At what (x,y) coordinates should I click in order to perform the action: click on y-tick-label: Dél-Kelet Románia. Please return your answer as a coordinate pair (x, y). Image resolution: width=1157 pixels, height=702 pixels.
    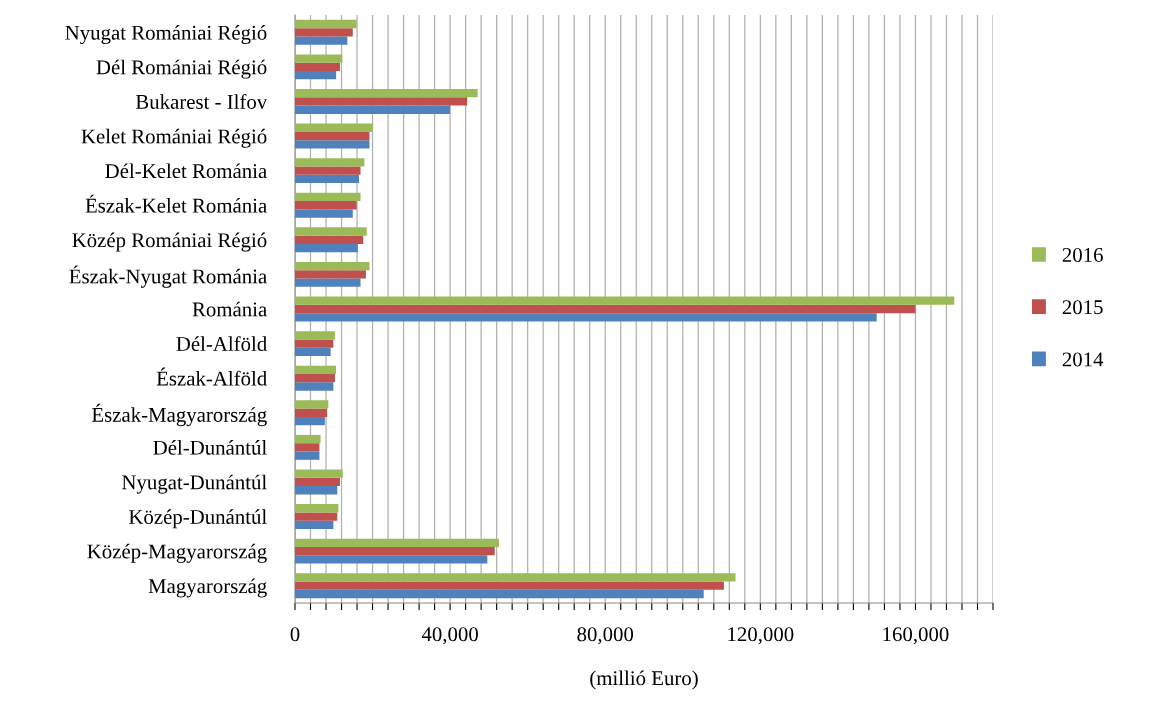
    Looking at the image, I should click on (186, 171).